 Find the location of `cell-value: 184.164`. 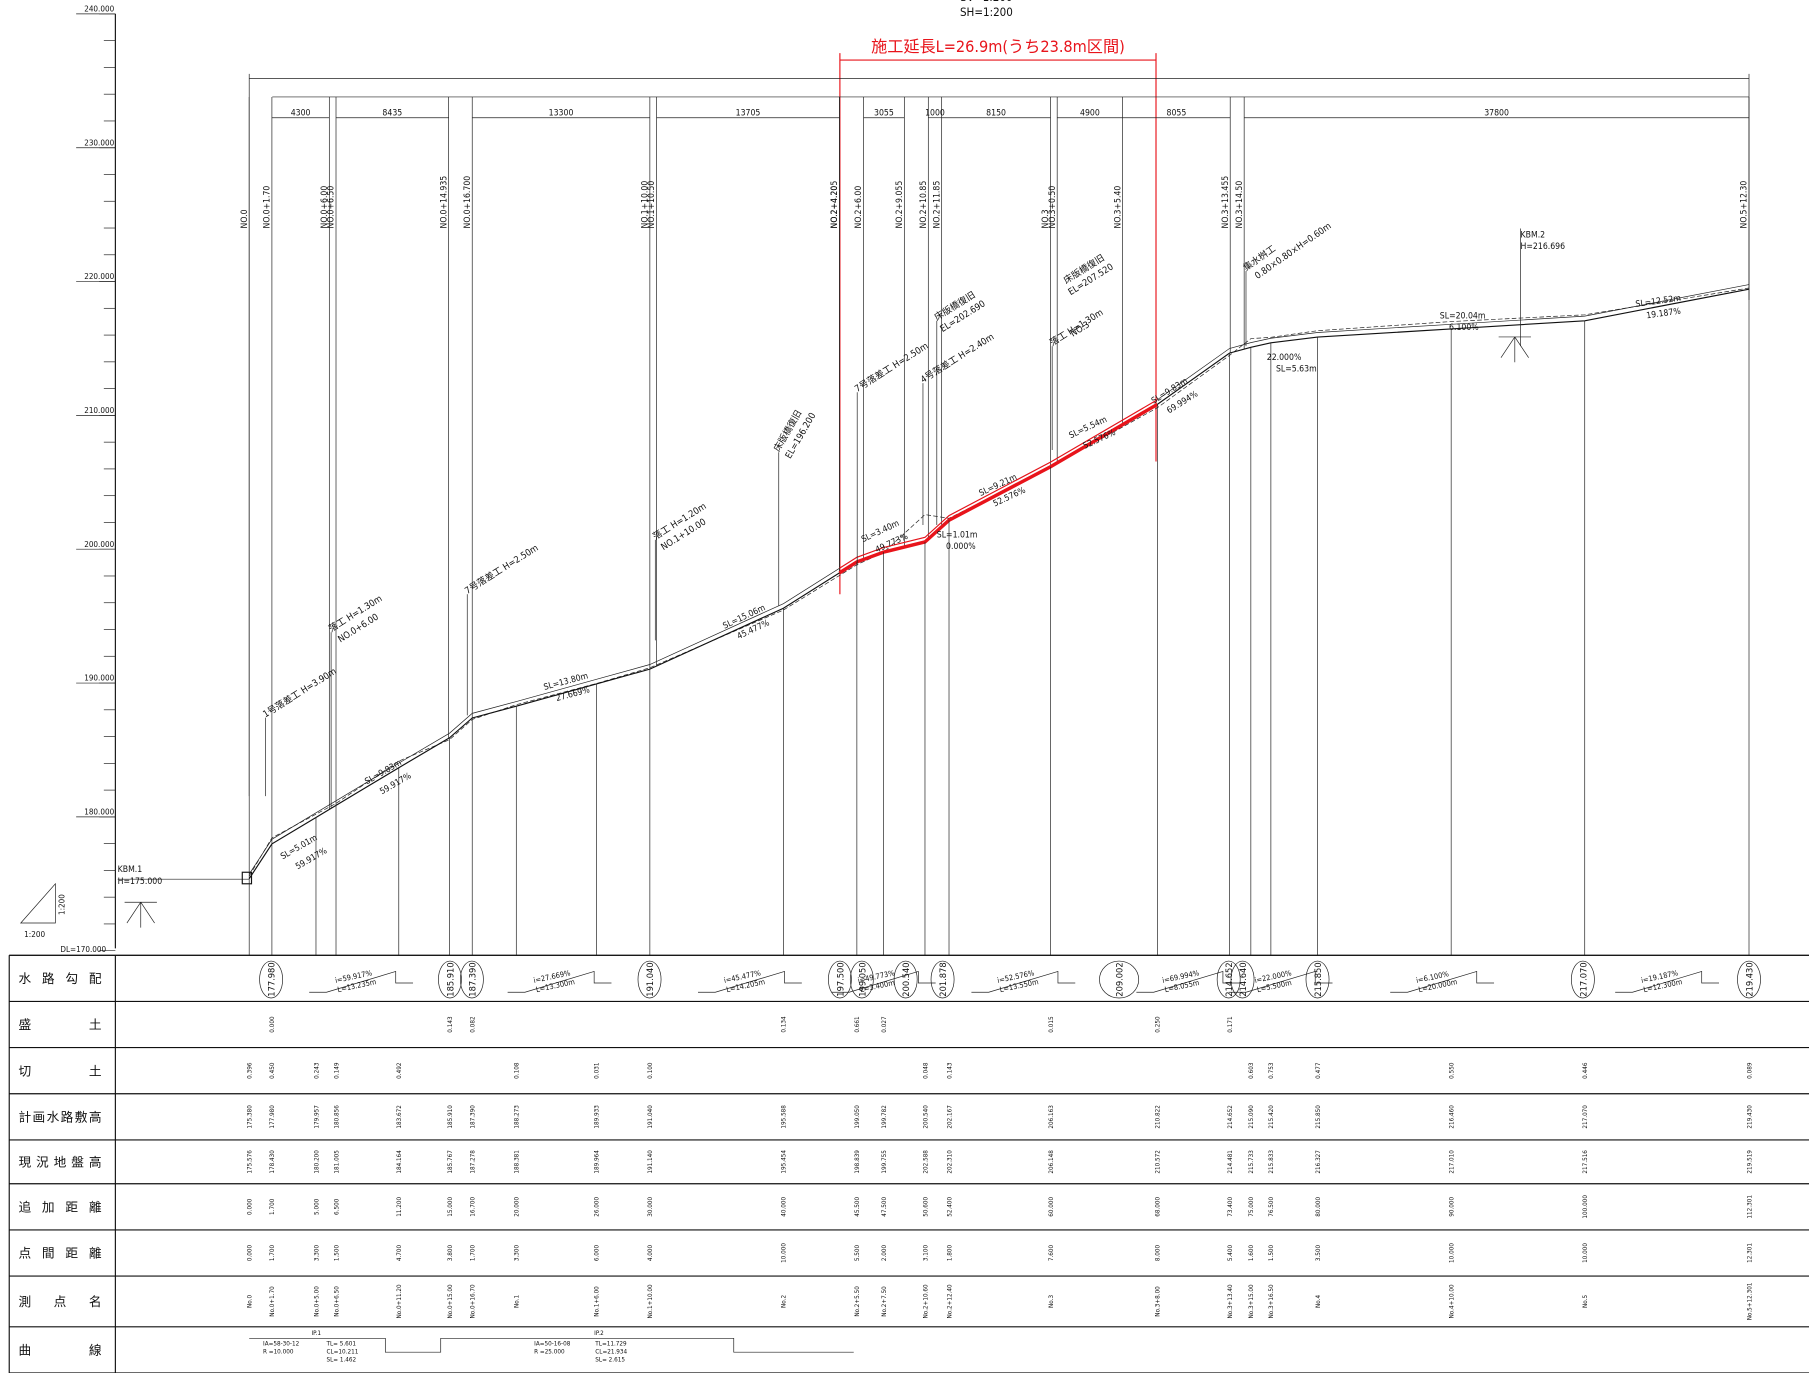

cell-value: 184.164 is located at coordinates (399, 1162).